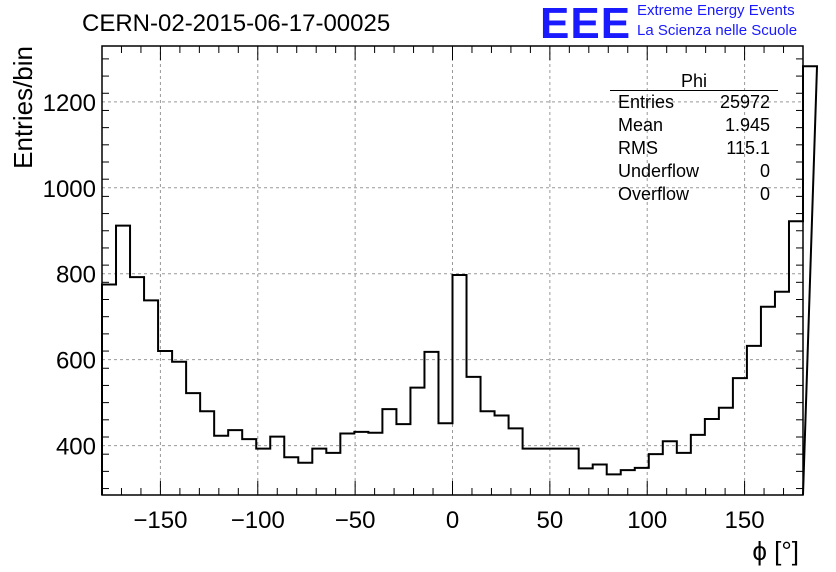  What do you see at coordinates (76, 275) in the screenshot?
I see `y-tick-label: 800` at bounding box center [76, 275].